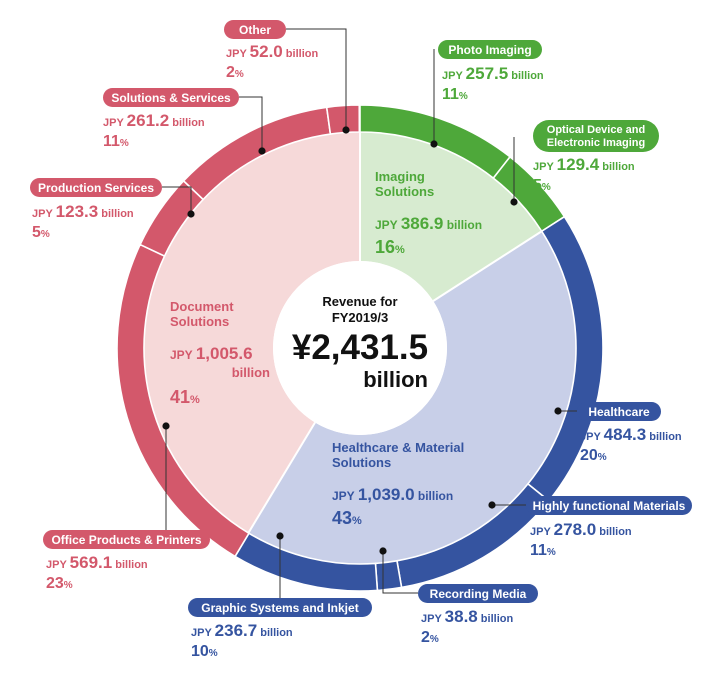 The height and width of the screenshot is (673, 720). I want to click on center-total-amount: ¥2,431.5, so click(360, 347).